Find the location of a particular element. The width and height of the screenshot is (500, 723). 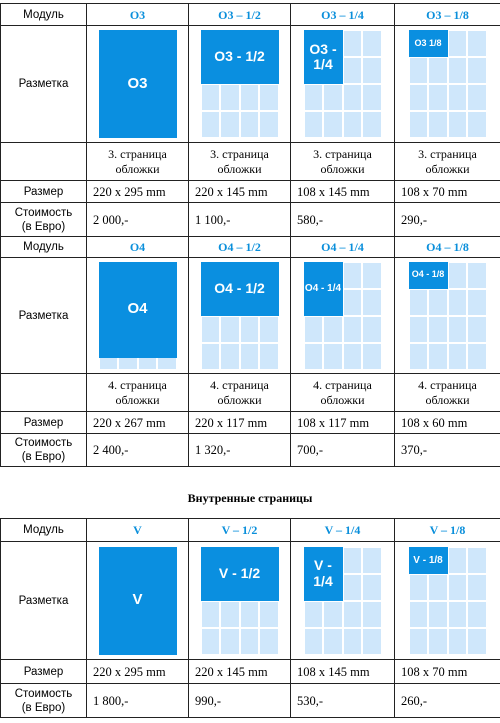

layout-cell: O3 - 1/2 is located at coordinates (239, 84).